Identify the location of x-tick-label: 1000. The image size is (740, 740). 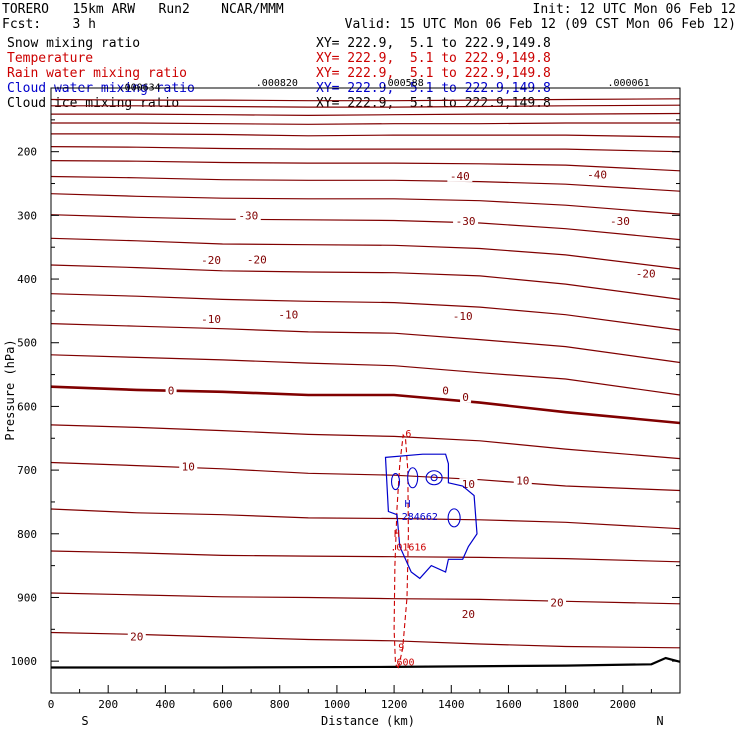
(337, 704).